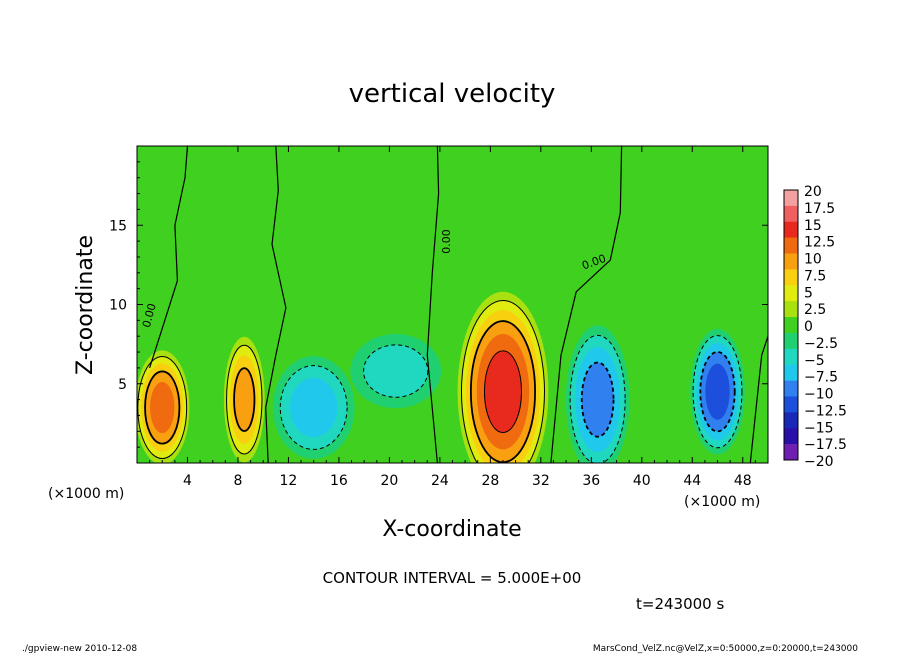 This screenshot has width=904, height=658. Describe the element at coordinates (692, 481) in the screenshot. I see `x-tick-label: 44` at that location.